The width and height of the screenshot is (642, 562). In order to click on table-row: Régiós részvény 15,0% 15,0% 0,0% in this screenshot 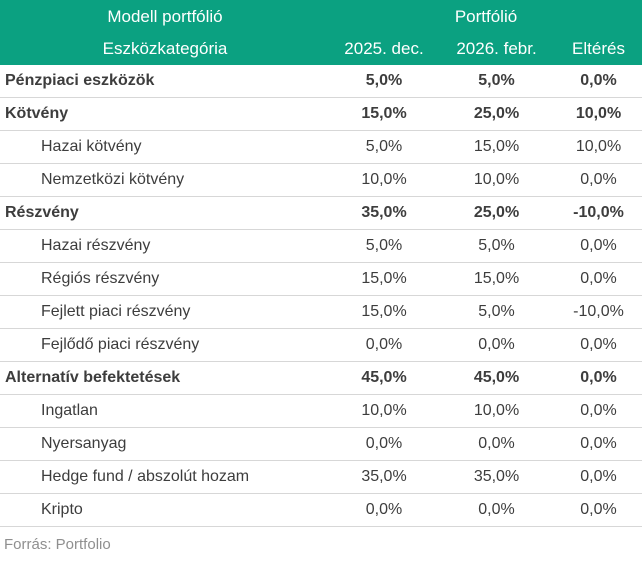, I will do `click(321, 279)`.